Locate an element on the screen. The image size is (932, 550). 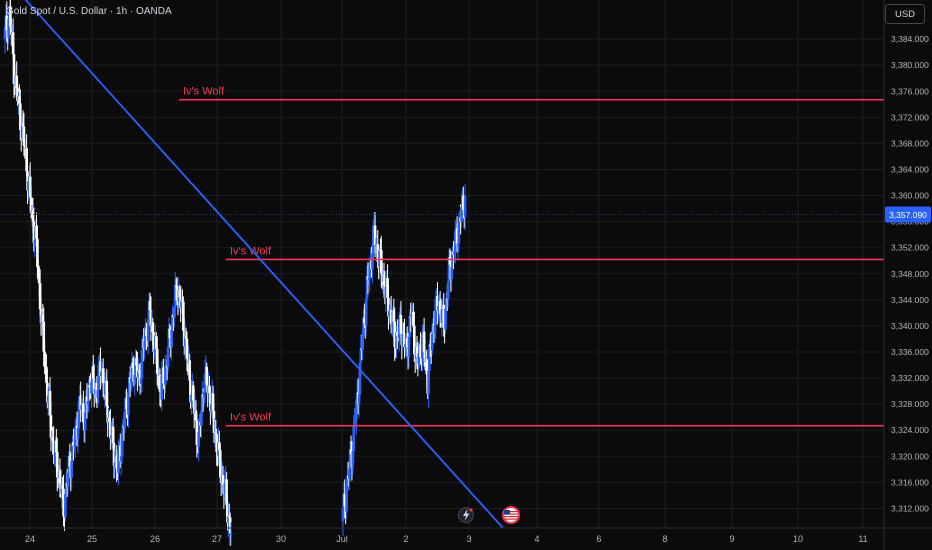
y-tick-label: 3,320.000 is located at coordinates (910, 456).